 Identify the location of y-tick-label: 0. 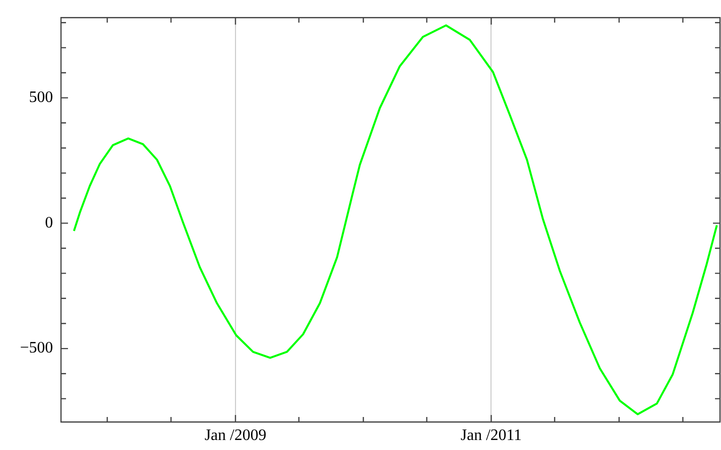
(49, 223).